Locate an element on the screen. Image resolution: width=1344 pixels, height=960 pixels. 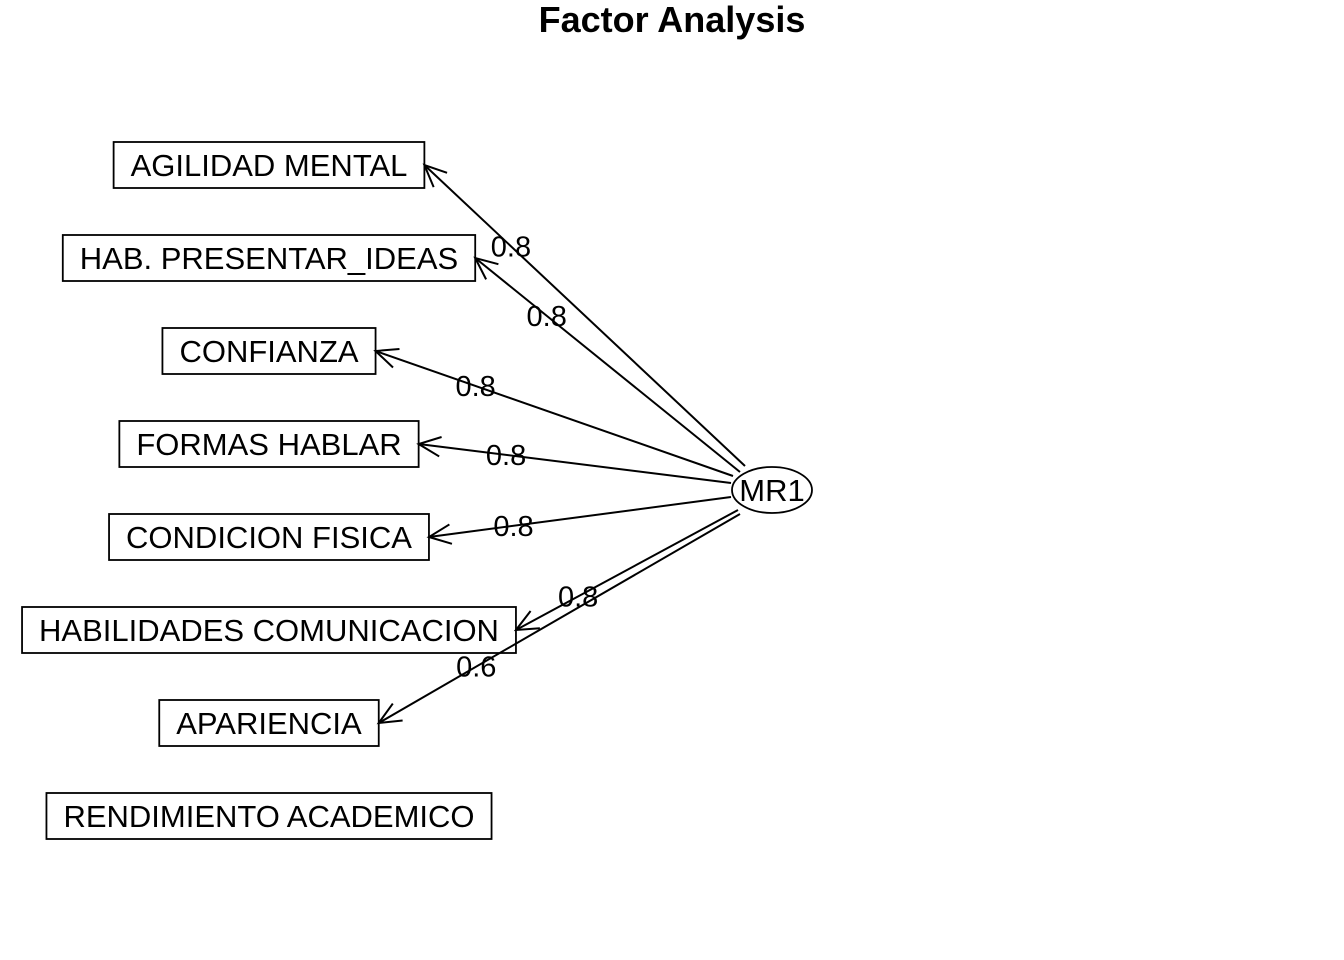
variable-node-apariencia: APARIENCIA is located at coordinates (269, 723).